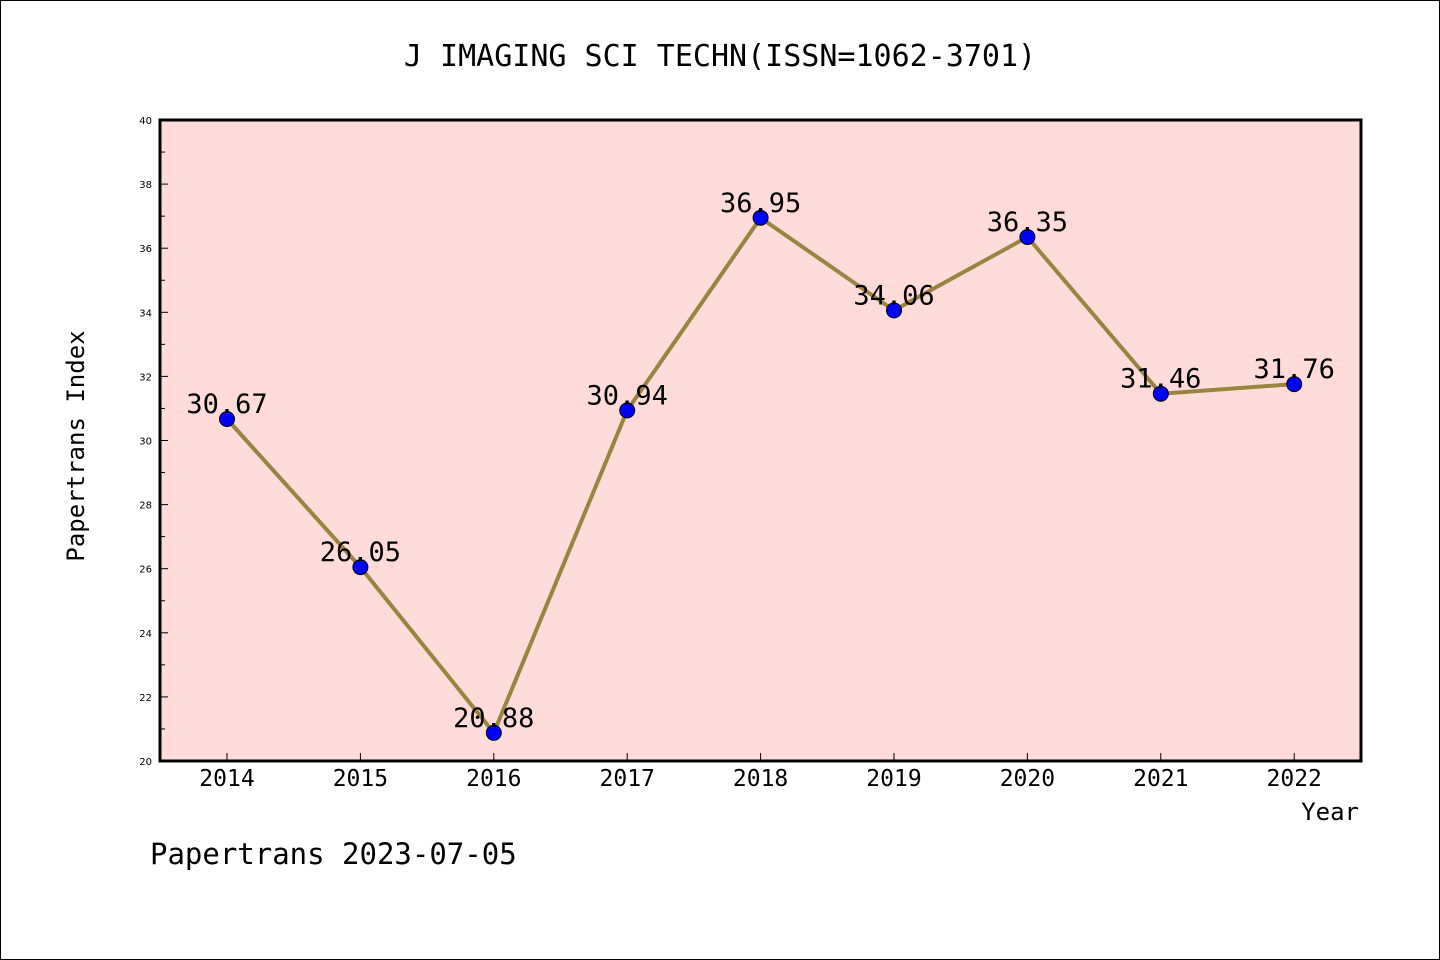 Image resolution: width=1440 pixels, height=960 pixels. Describe the element at coordinates (1160, 379) in the screenshot. I see `data-label: 31.46` at that location.